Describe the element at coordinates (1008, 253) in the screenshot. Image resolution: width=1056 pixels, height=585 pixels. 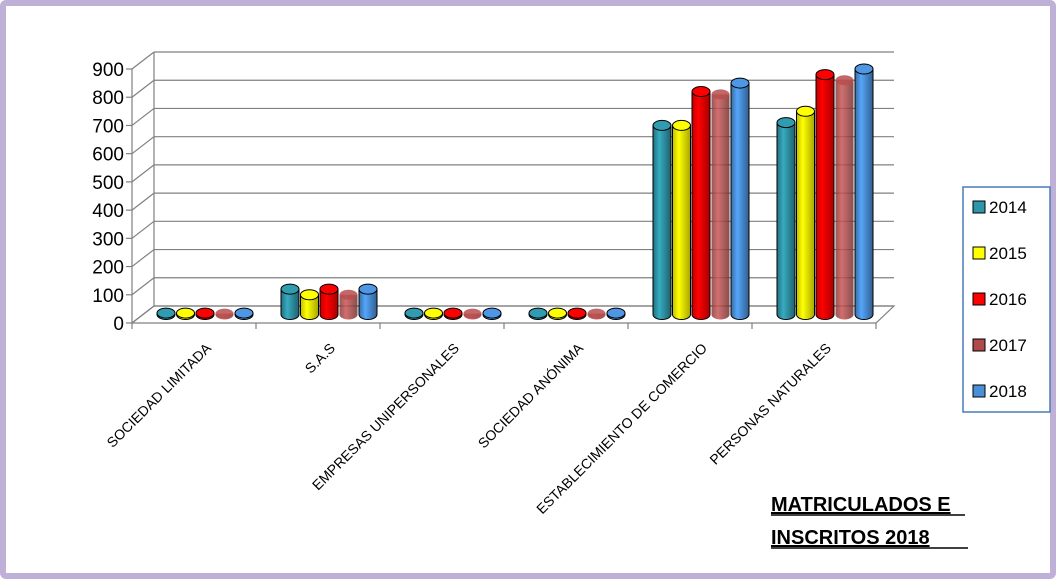
I see `legend-label: 2015` at that location.